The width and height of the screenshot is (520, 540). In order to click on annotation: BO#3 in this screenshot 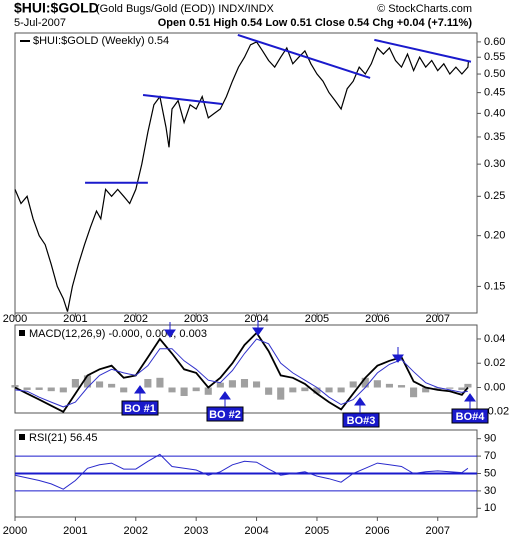, I will do `click(361, 421)`.